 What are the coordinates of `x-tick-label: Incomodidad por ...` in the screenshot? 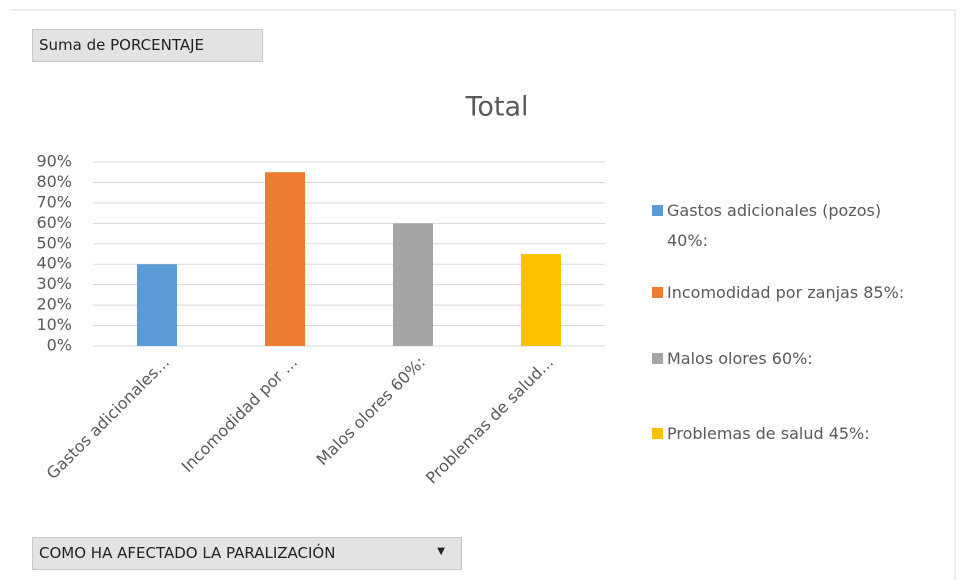 It's located at (239, 414).